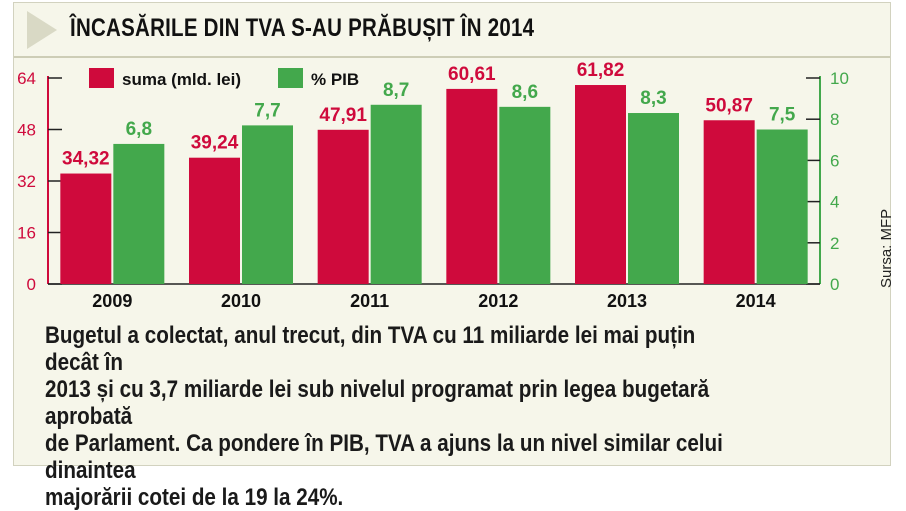 The image size is (906, 511). I want to click on data-label-suma: 34,32, so click(86, 159).